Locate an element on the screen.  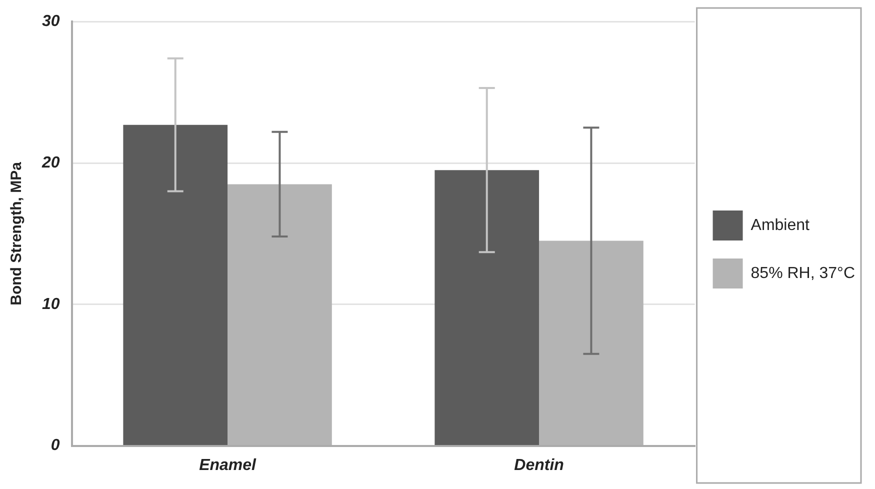
y-tick-label: 0 is located at coordinates (55, 445).